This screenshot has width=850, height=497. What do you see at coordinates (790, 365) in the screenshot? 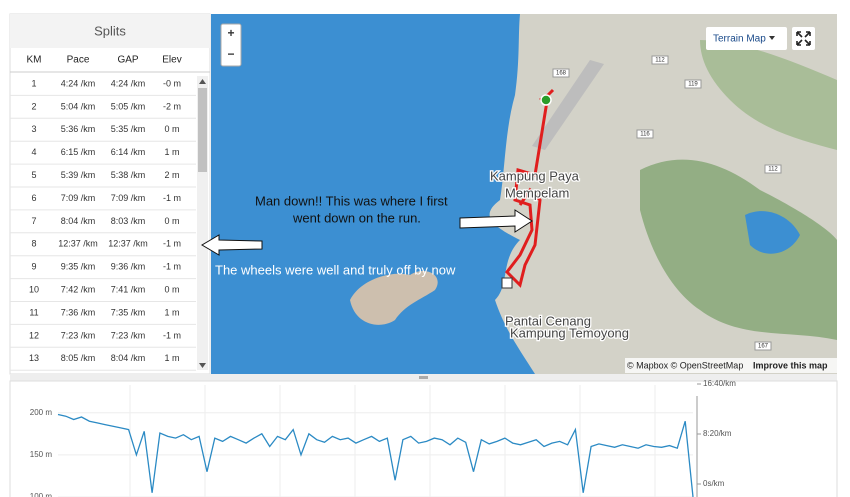
I see `improve-link: Improve this map` at bounding box center [790, 365].